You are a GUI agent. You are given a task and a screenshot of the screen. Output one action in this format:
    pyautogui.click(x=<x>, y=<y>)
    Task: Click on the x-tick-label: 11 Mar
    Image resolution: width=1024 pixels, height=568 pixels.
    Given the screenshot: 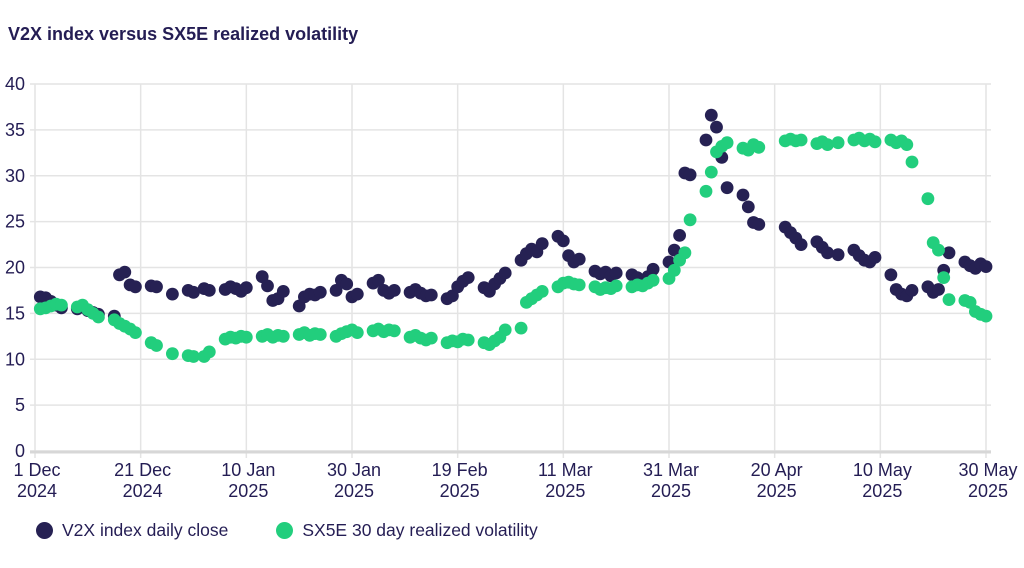 What is the action you would take?
    pyautogui.click(x=565, y=470)
    